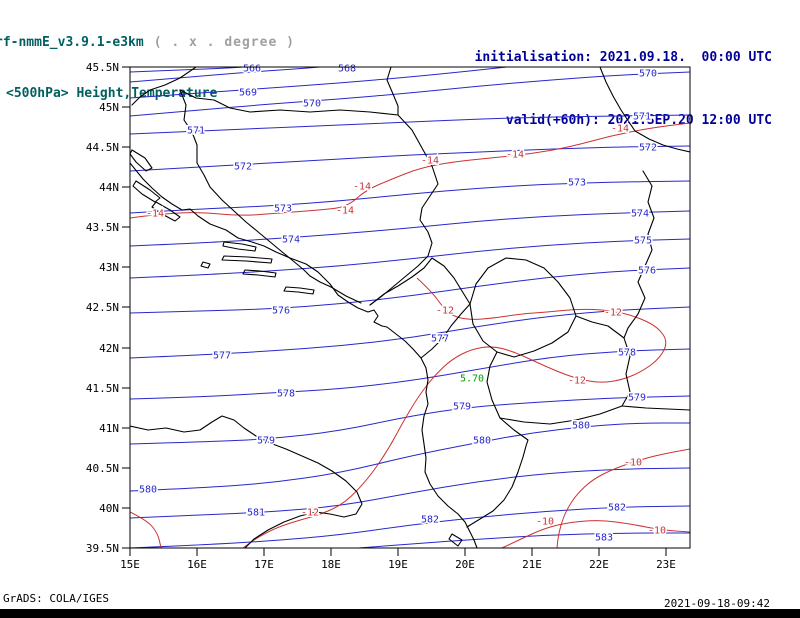 The image size is (800, 618). Describe the element at coordinates (270, 196) in the screenshot. I see `border-bosnia-west` at that location.